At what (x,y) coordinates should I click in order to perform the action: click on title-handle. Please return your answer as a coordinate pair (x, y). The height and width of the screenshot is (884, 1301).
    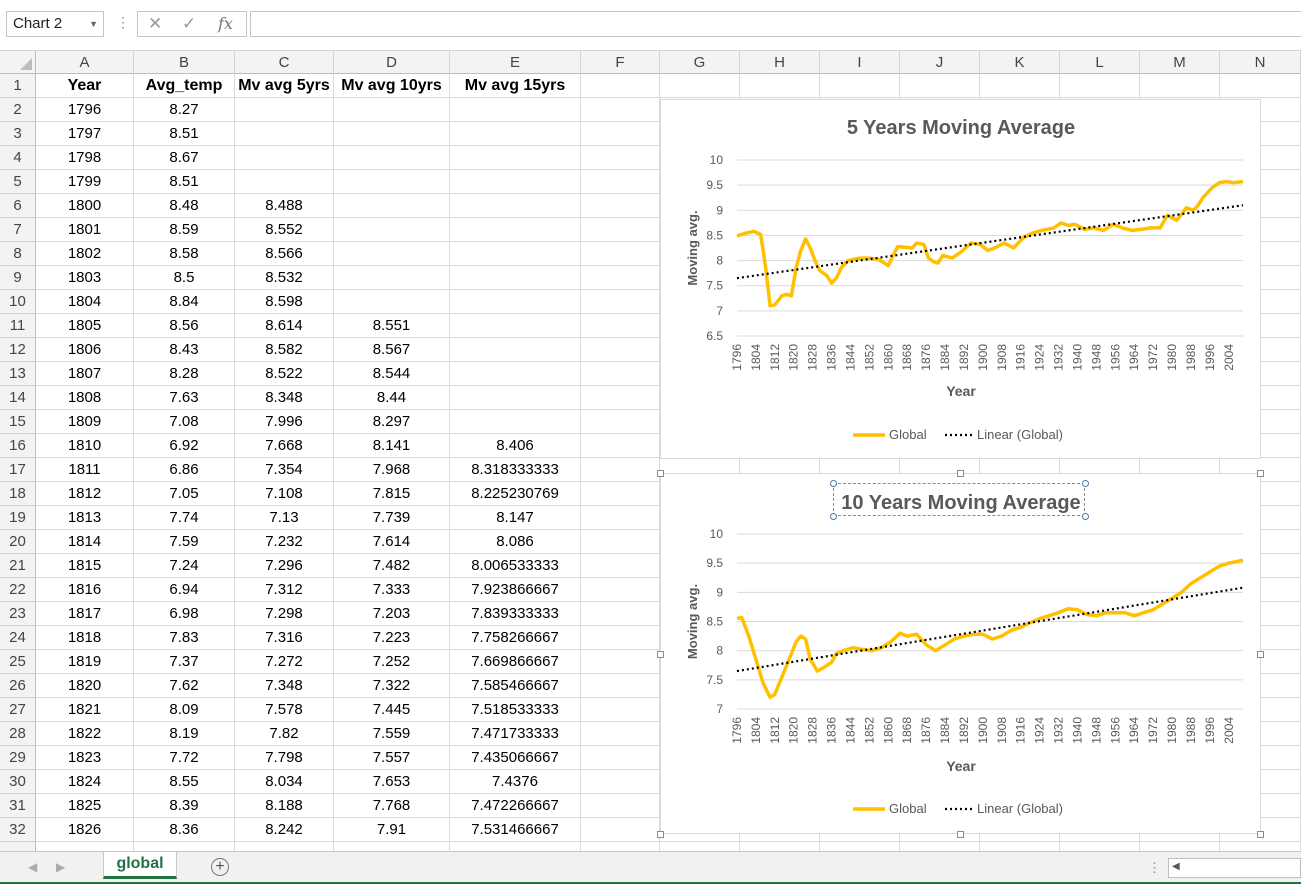
    Looking at the image, I should click on (1085, 483).